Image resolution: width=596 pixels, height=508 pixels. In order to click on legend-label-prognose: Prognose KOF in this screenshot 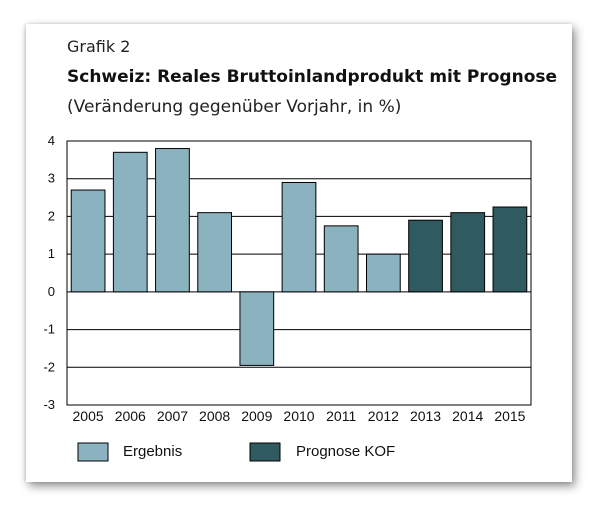, I will do `click(346, 451)`.